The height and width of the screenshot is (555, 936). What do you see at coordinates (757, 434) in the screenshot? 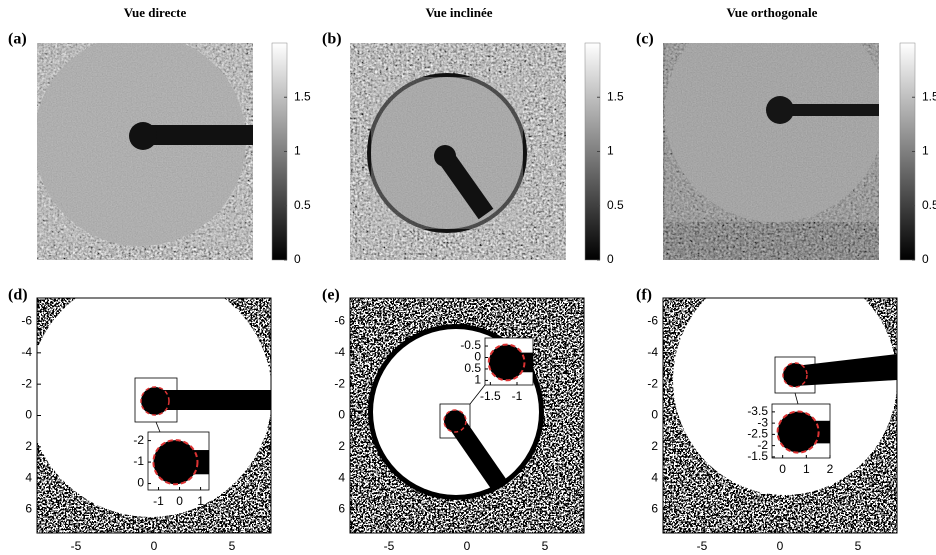
I see `inset-y-tick-label: -2.5` at bounding box center [757, 434].